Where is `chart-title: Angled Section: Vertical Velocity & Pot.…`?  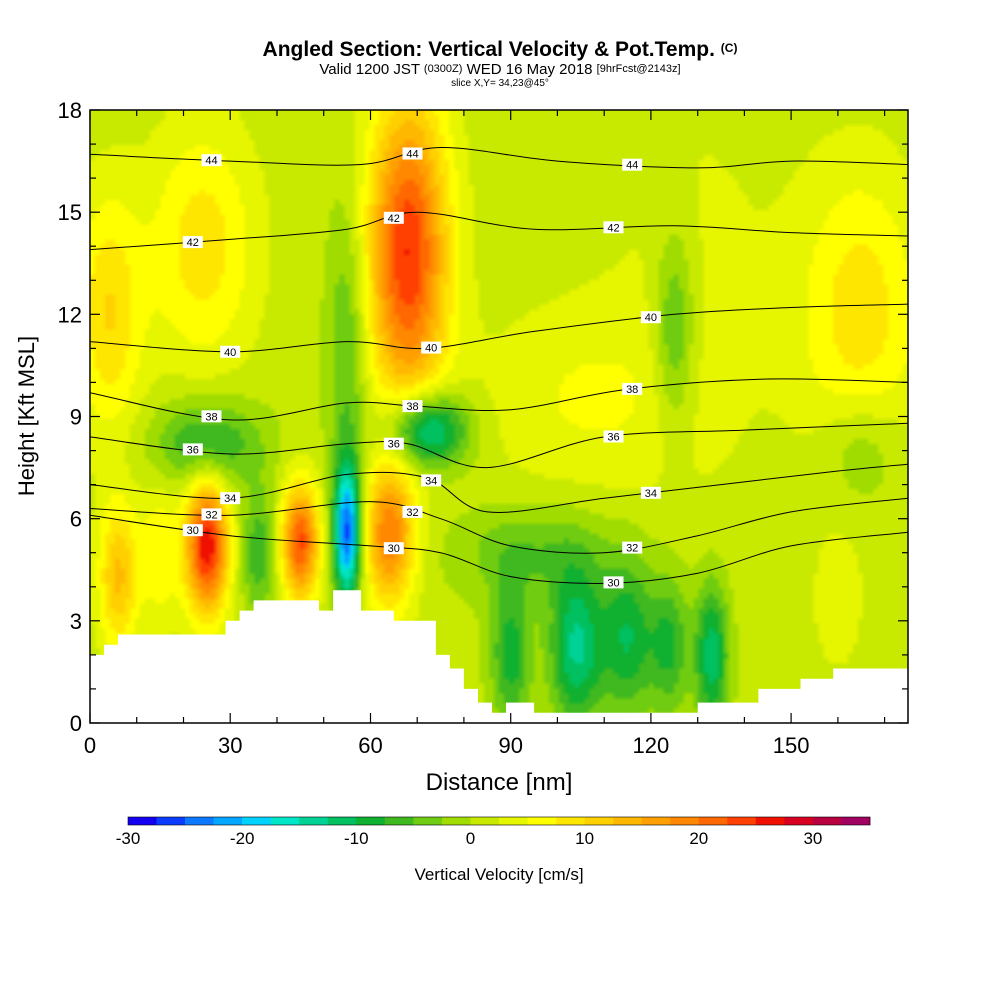 chart-title: Angled Section: Vertical Velocity & Pot.… is located at coordinates (500, 49).